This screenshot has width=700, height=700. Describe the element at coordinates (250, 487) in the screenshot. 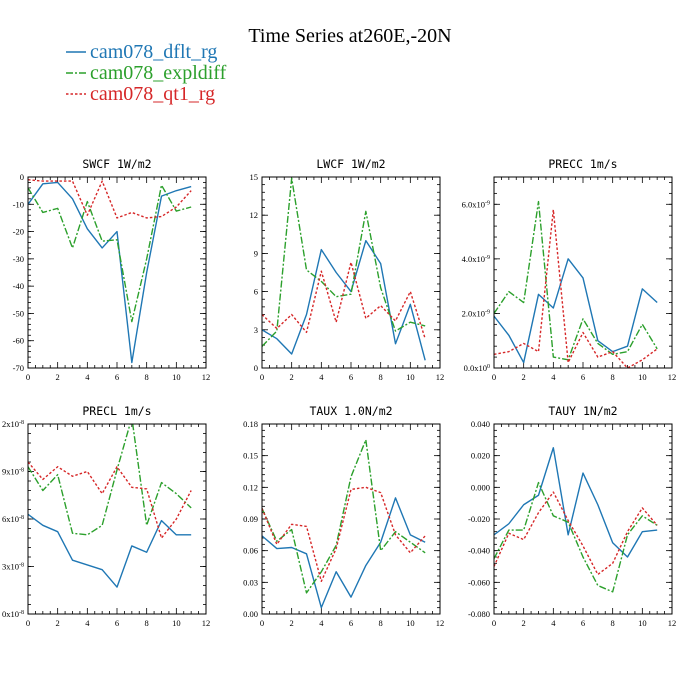

I see `y-tick-label: 0.12` at that location.